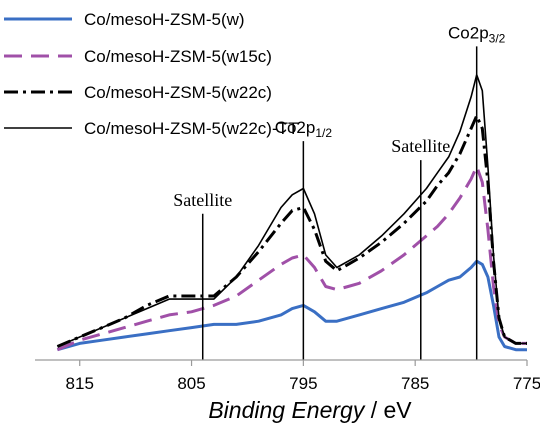 The image size is (540, 429). What do you see at coordinates (304, 129) in the screenshot?
I see `peak-label-2: Co2p1/2` at bounding box center [304, 129].